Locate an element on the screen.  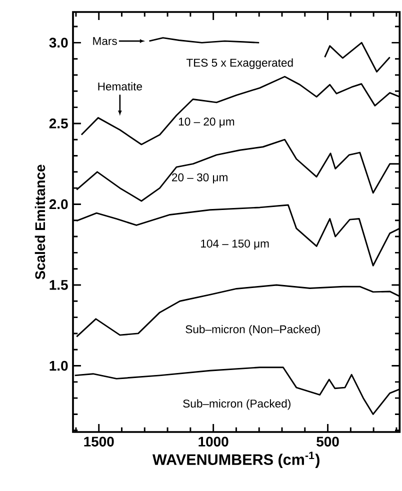
series-label: 10 – 20 μm is located at coordinates (206, 123).